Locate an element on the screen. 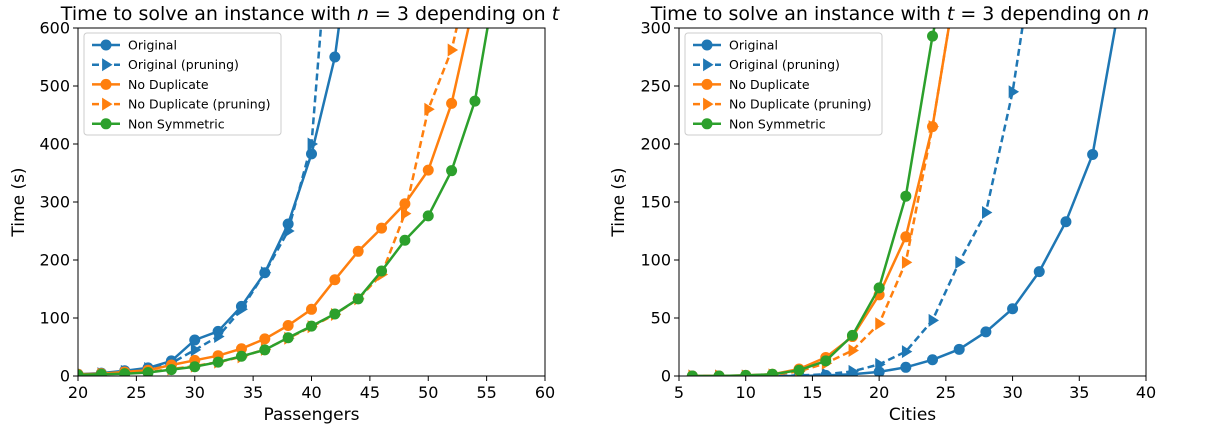 The image size is (1212, 430). x-tick-label: 15 is located at coordinates (812, 392).